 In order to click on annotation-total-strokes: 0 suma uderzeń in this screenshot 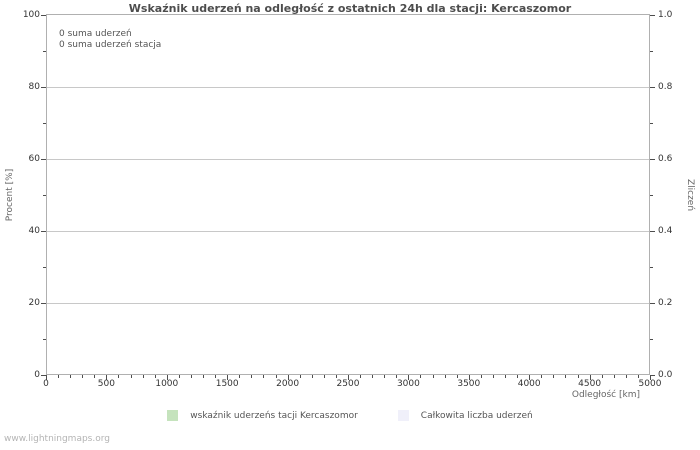, I will do `click(95, 34)`.